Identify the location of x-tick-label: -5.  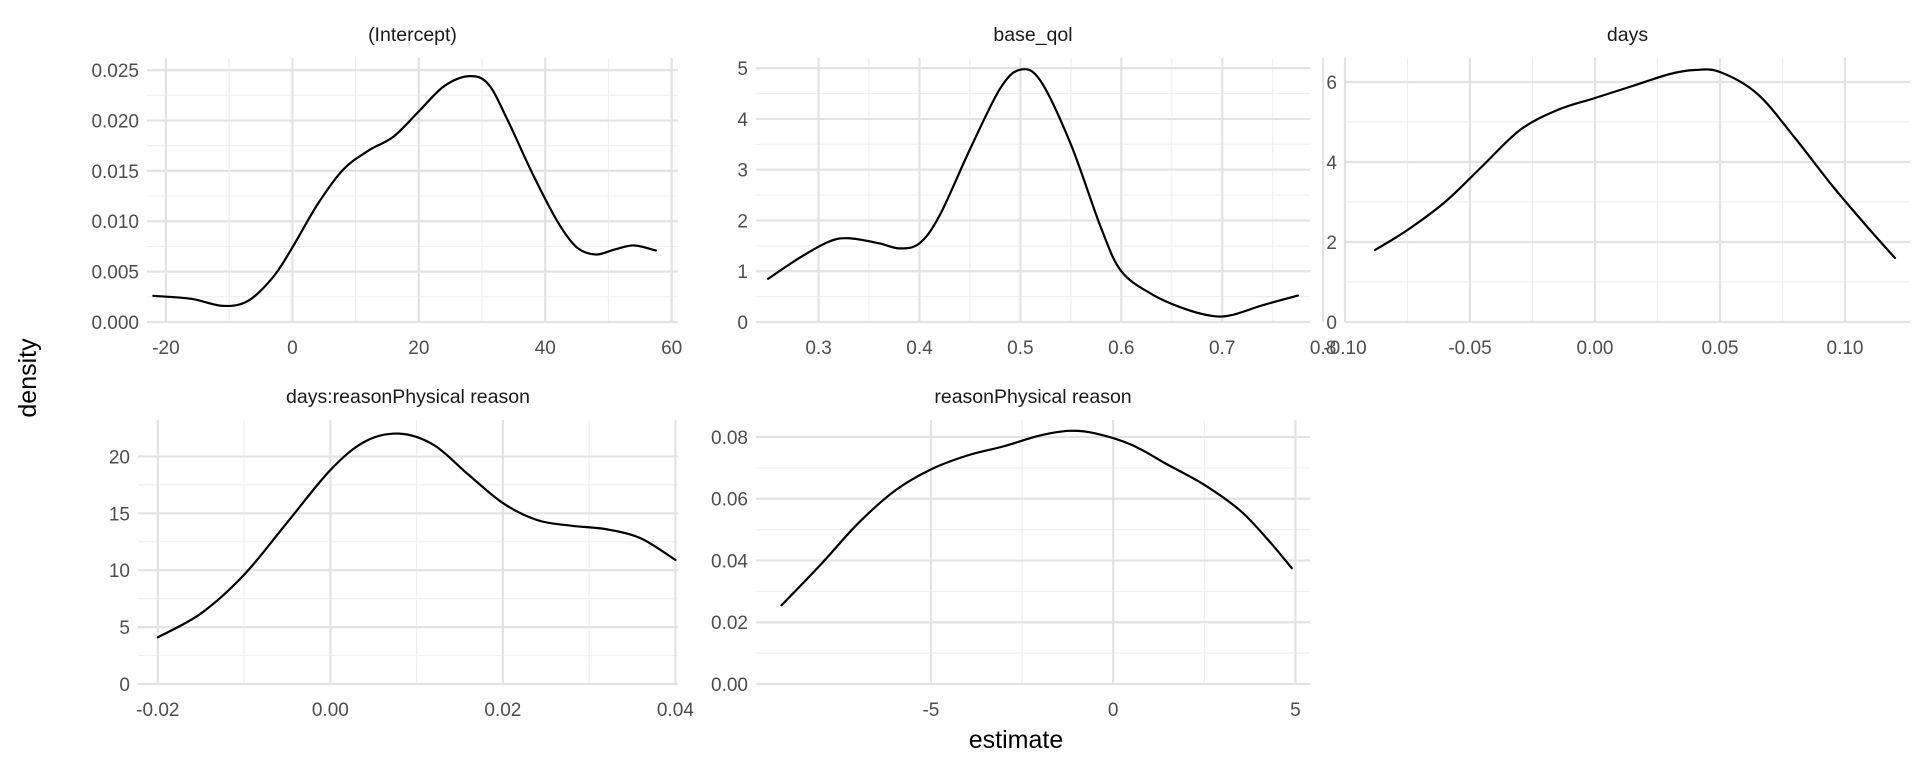
(930, 710).